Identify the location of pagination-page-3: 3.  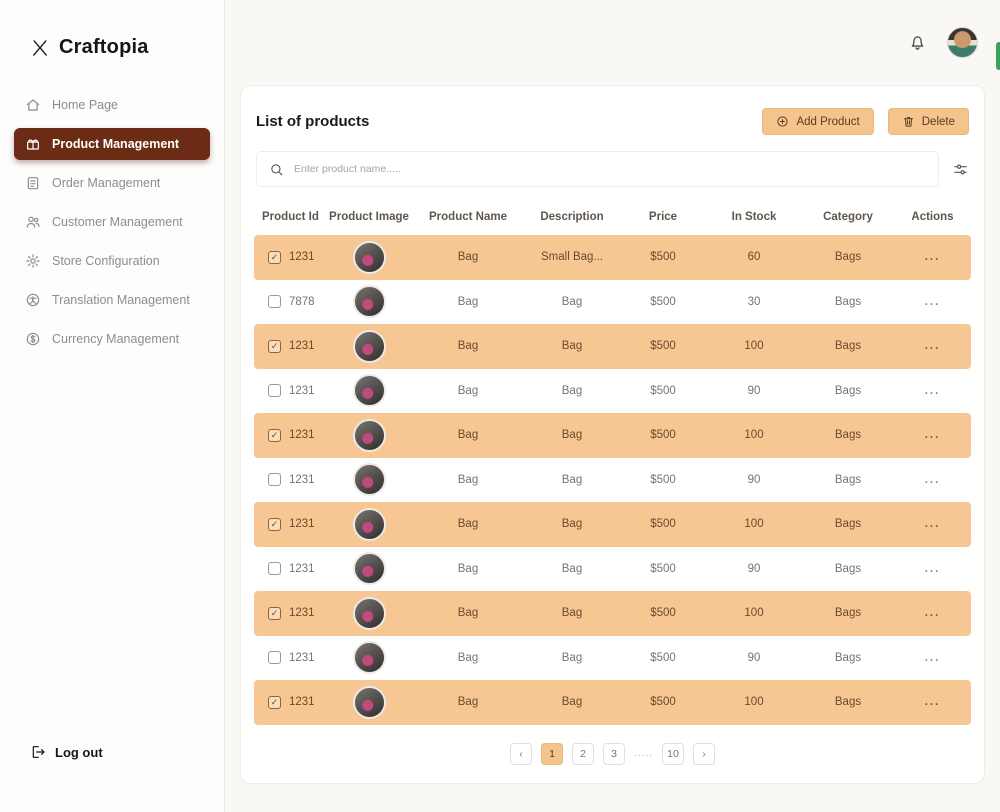
(614, 753).